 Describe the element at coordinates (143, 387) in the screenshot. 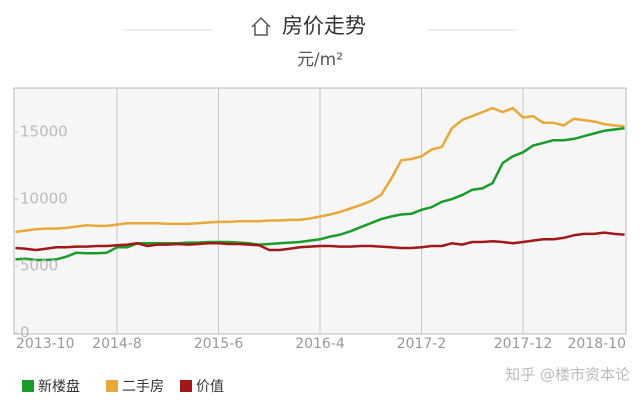

I see `legend-label: 二手房` at that location.